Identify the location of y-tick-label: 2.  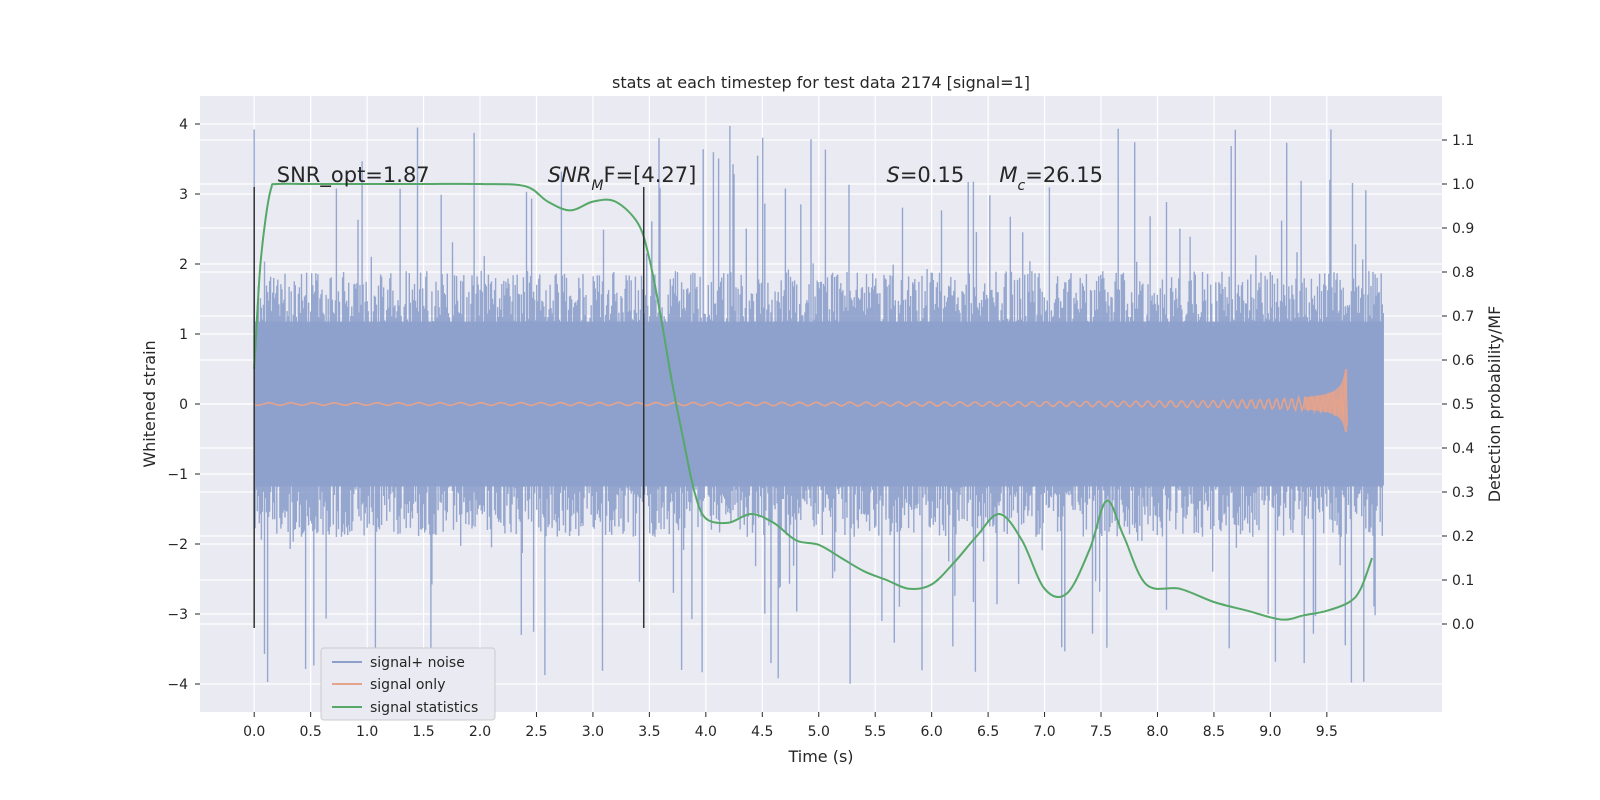
(183, 265).